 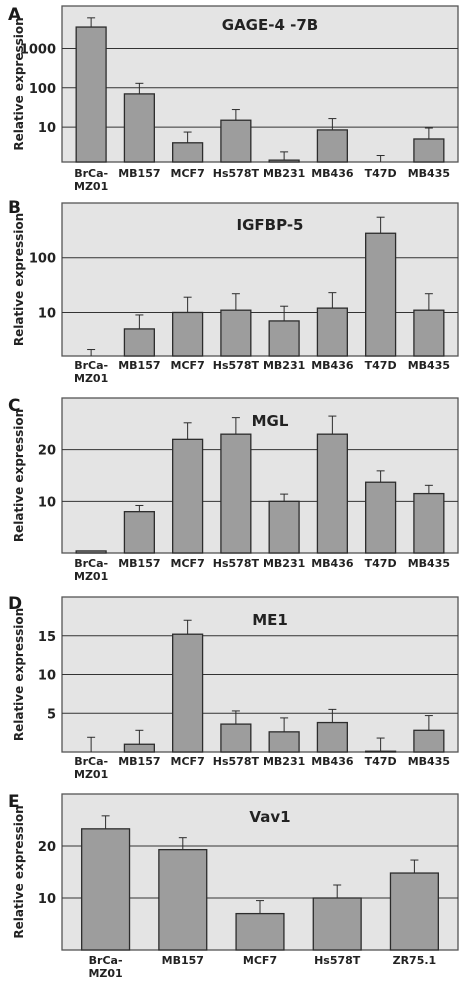 What do you see at coordinates (14, 406) in the screenshot?
I see `panel-letter: C` at bounding box center [14, 406].